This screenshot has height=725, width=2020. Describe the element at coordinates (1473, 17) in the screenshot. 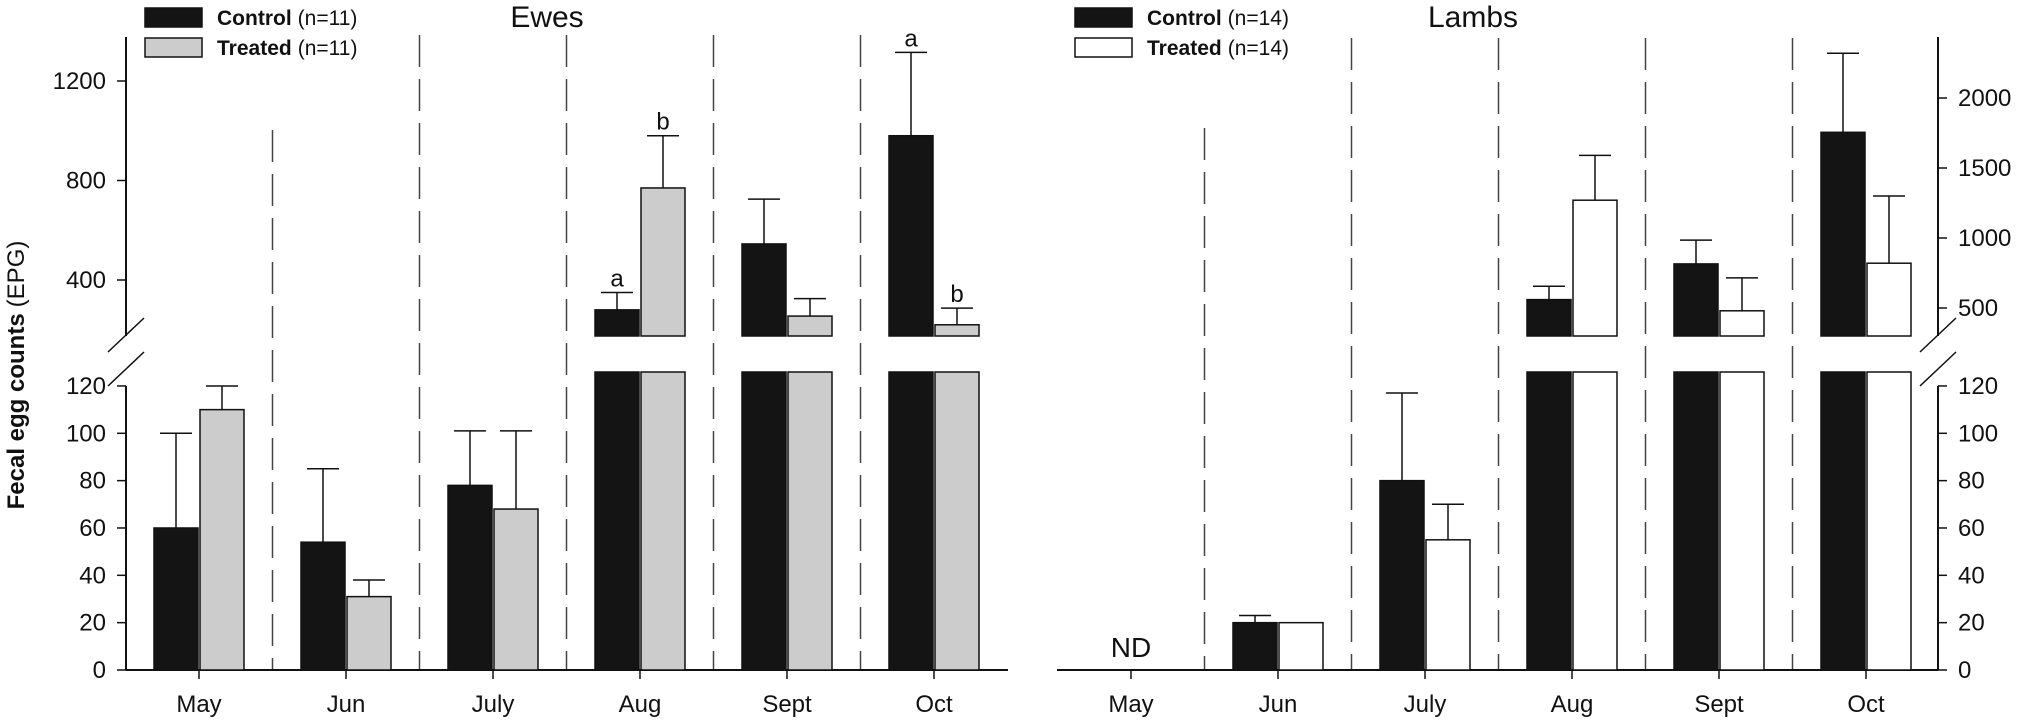

I see `panel-title: Lambs` at that location.